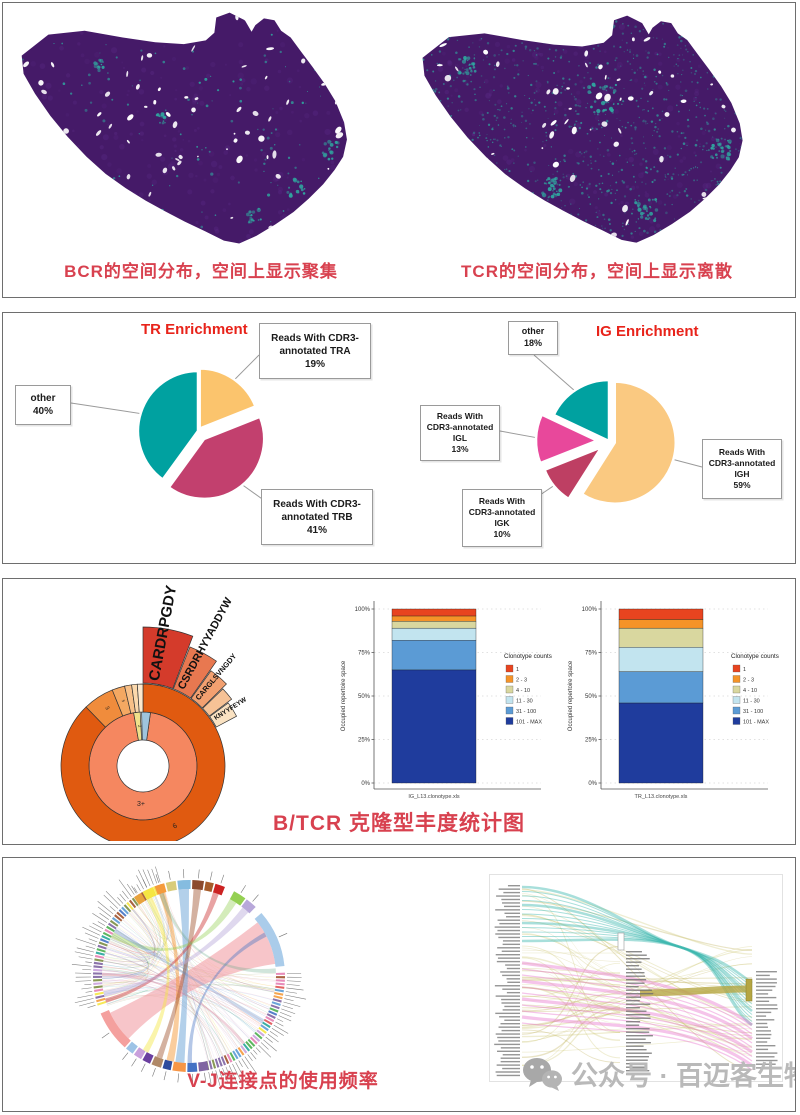 The image size is (800, 1115). What do you see at coordinates (106, 709) in the screenshot?
I see `svg-text: 3` at bounding box center [106, 709].